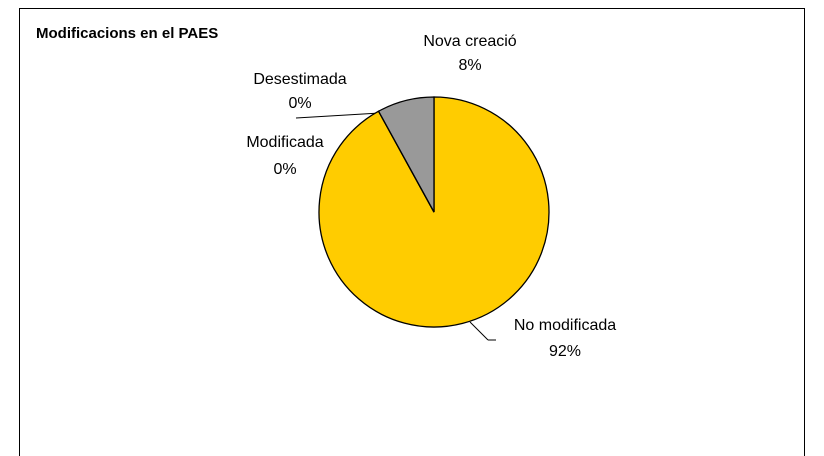 This screenshot has height=456, width=824. I want to click on chart-title: Modificacions en el PAES, so click(127, 33).